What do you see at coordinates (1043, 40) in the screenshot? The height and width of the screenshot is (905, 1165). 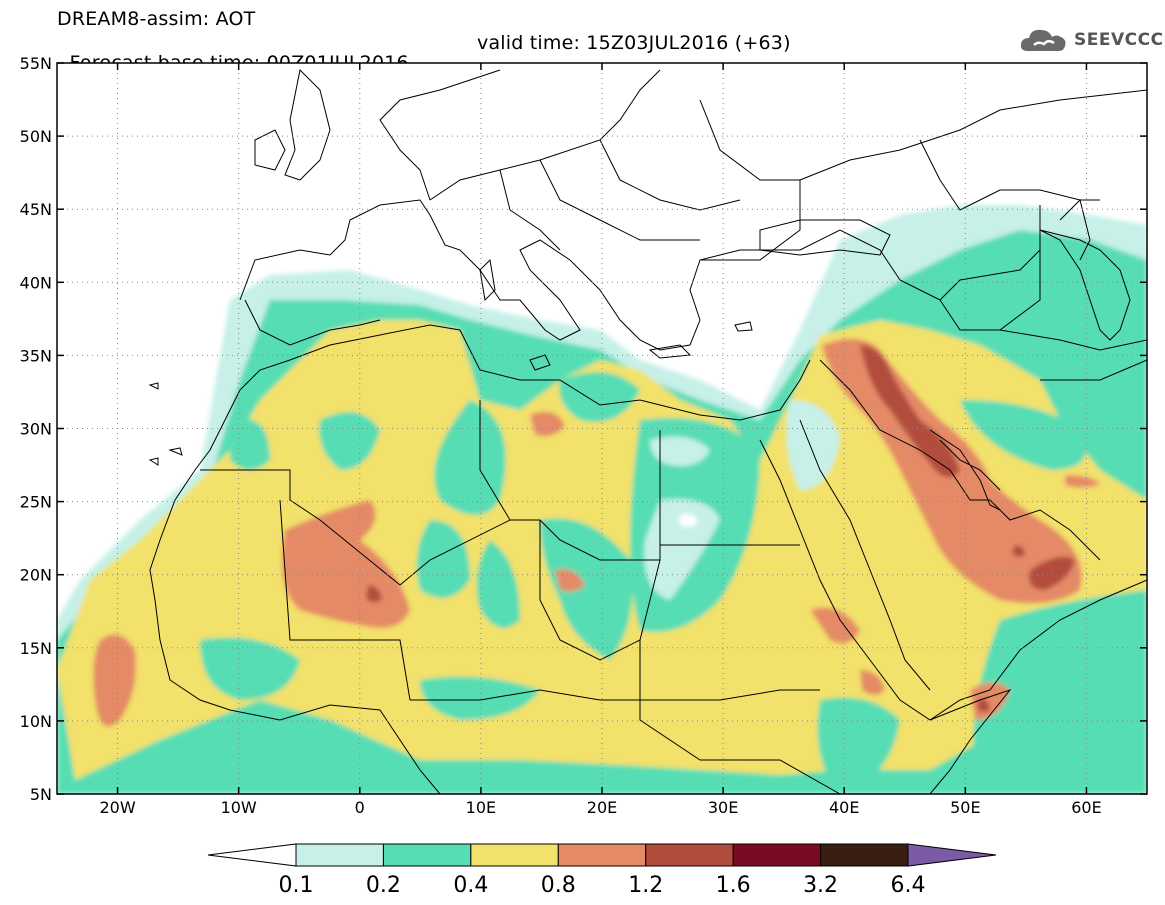 I see `cloud-icon` at bounding box center [1043, 40].